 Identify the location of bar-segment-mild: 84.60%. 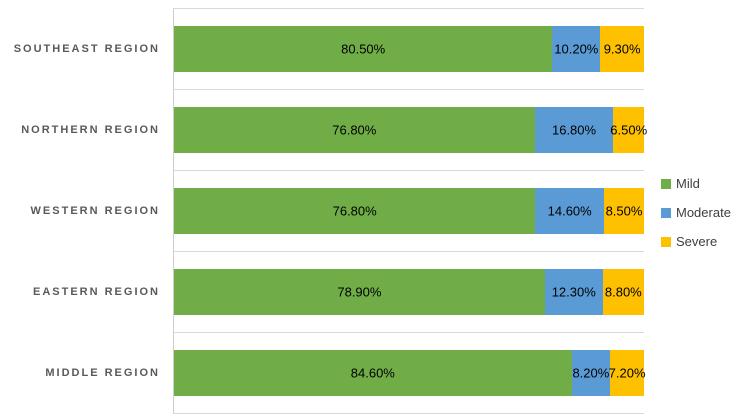
(373, 373).